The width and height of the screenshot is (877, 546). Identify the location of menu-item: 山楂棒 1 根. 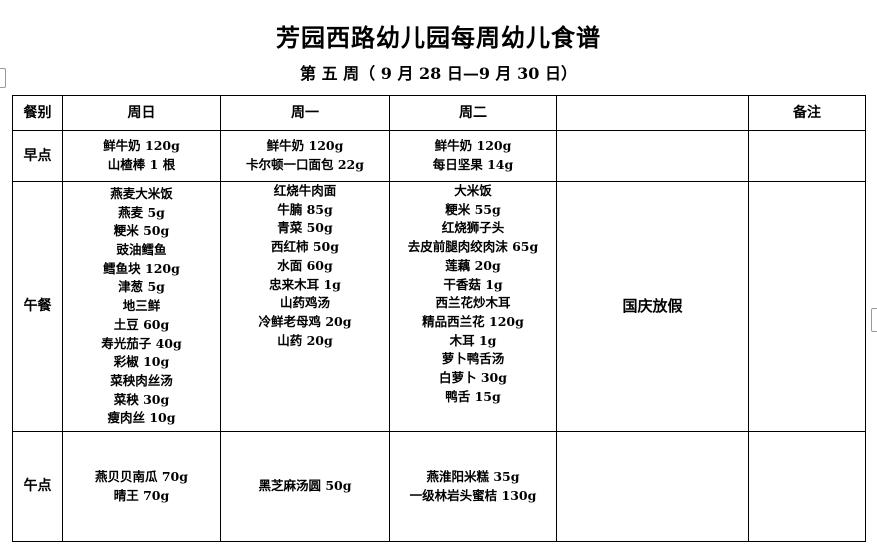
(141, 164).